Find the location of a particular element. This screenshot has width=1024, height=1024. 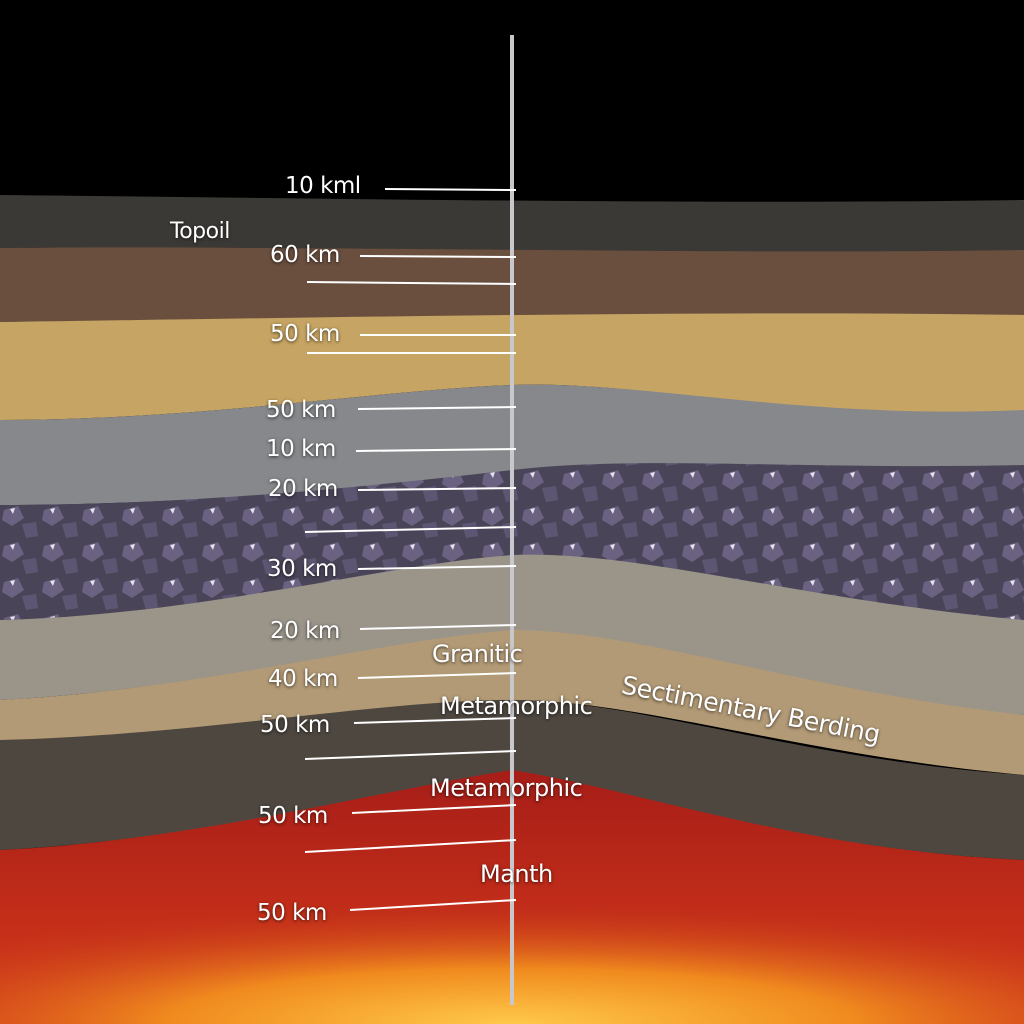

layer-label-granitic: Granitic is located at coordinates (477, 654).